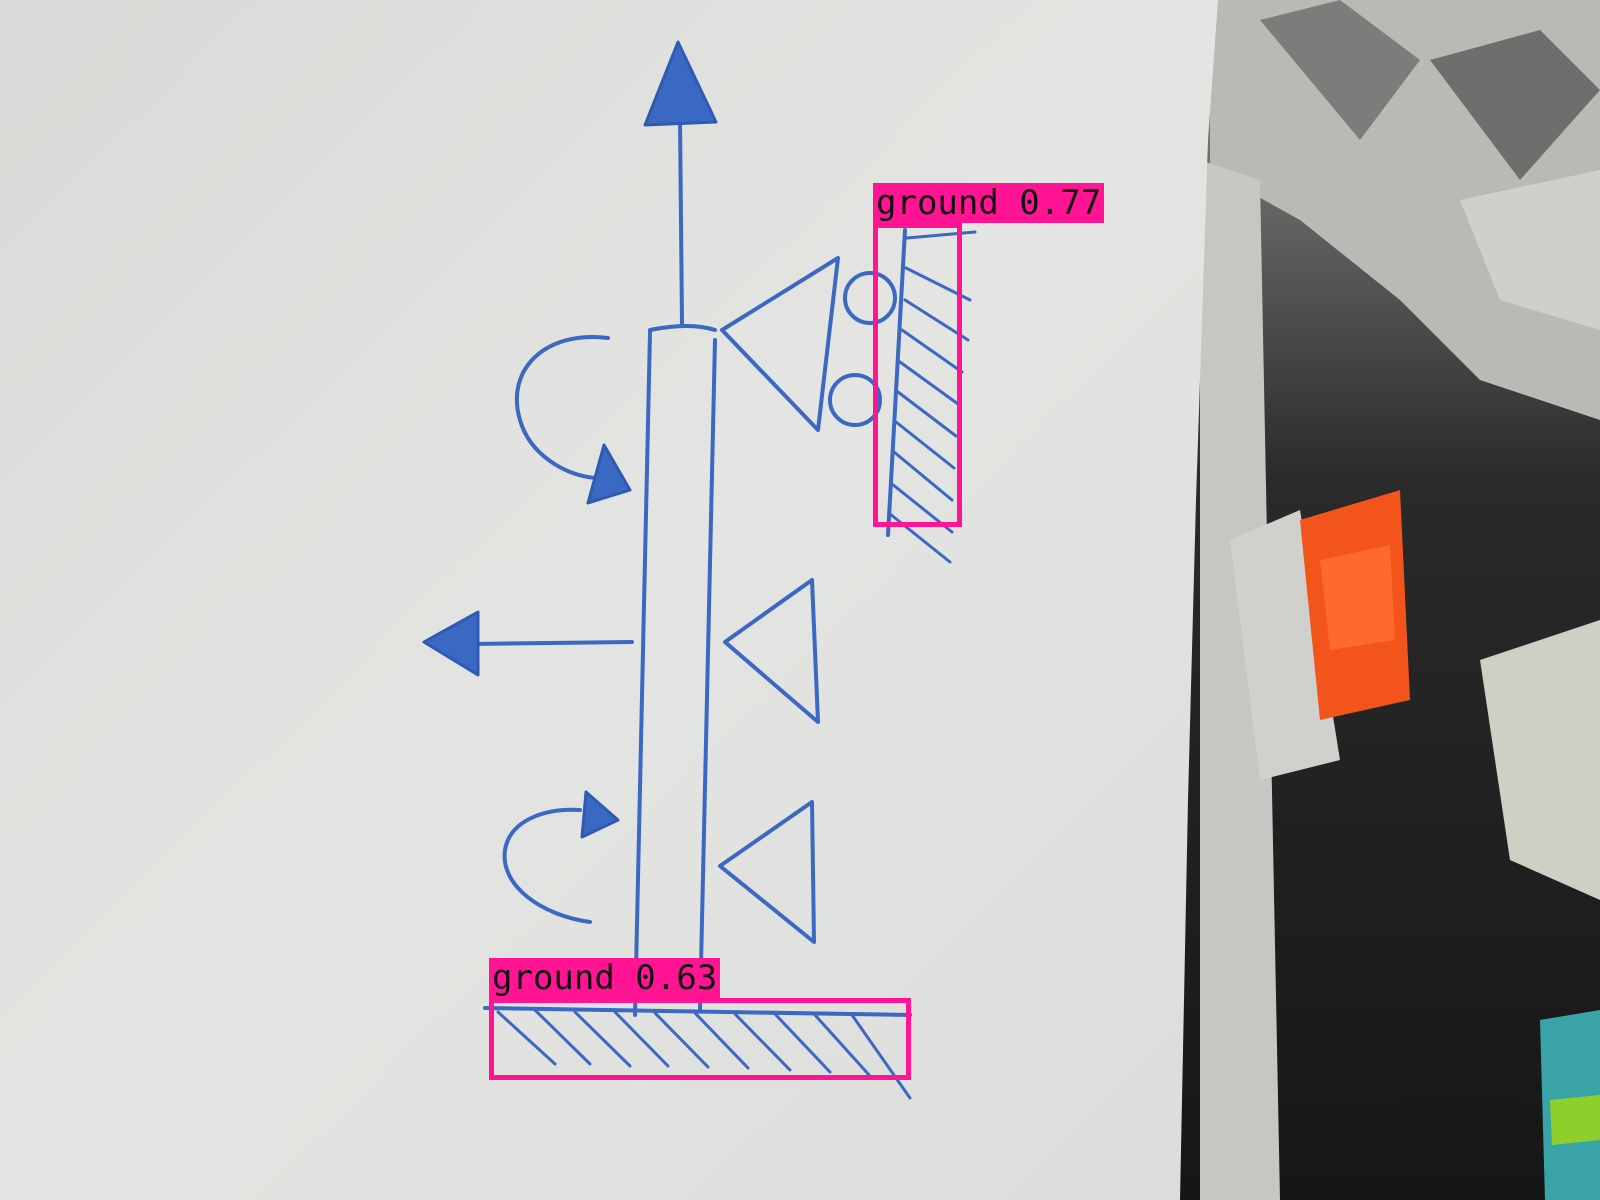  What do you see at coordinates (570, 439) in the screenshot?
I see `sketch-arrowheads` at bounding box center [570, 439].